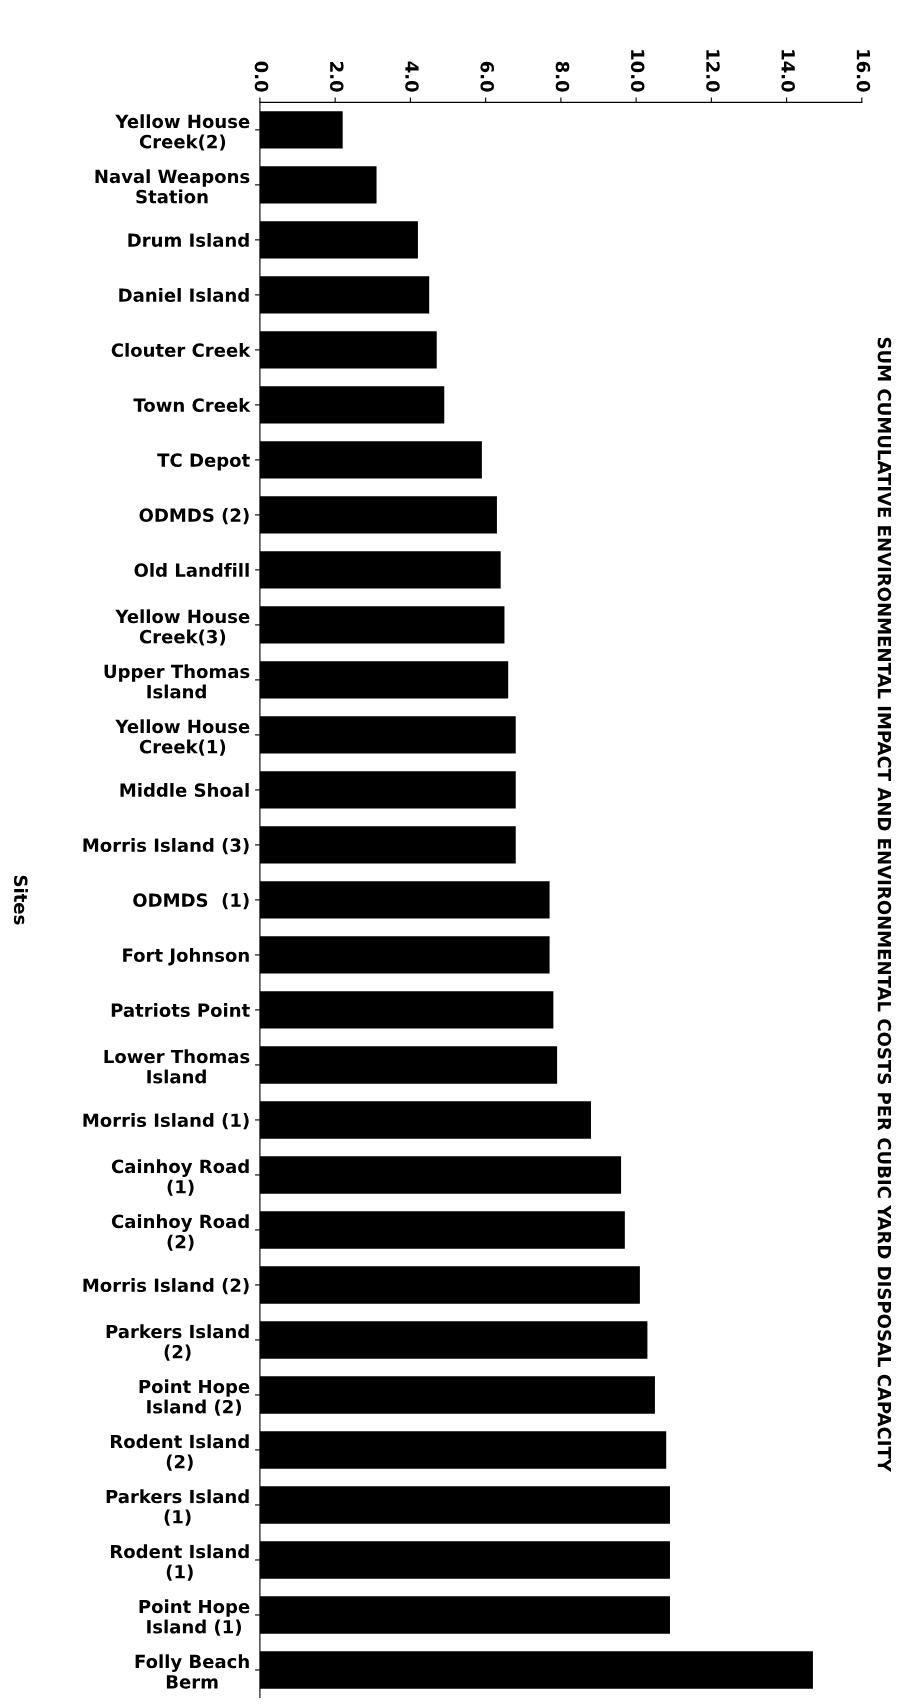 This screenshot has width=912, height=1706. Describe the element at coordinates (261, 76) in the screenshot. I see `x-tick-label: 0.0` at that location.